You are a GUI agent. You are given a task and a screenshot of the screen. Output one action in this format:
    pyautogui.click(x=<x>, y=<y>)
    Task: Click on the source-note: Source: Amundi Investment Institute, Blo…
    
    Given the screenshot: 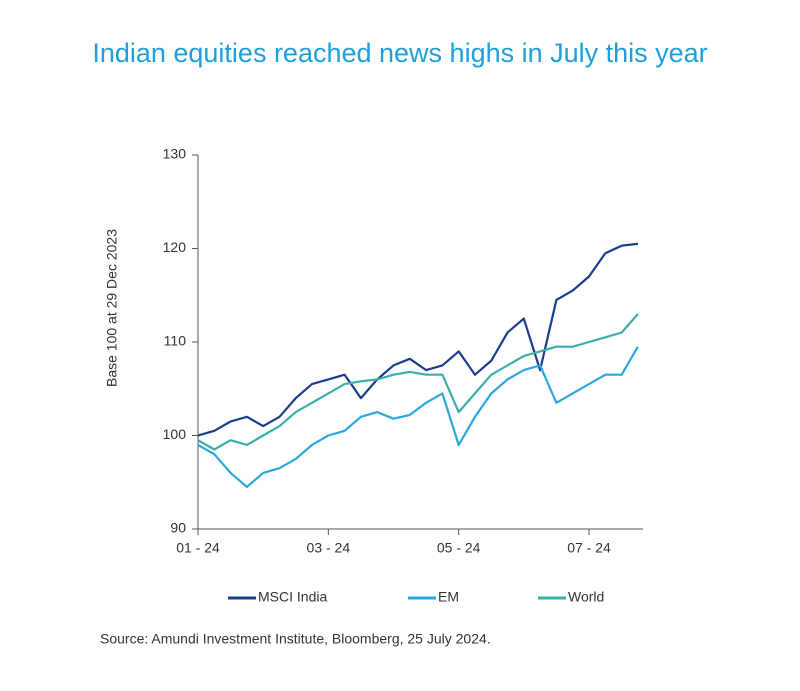 What is the action you would take?
    pyautogui.click(x=295, y=639)
    